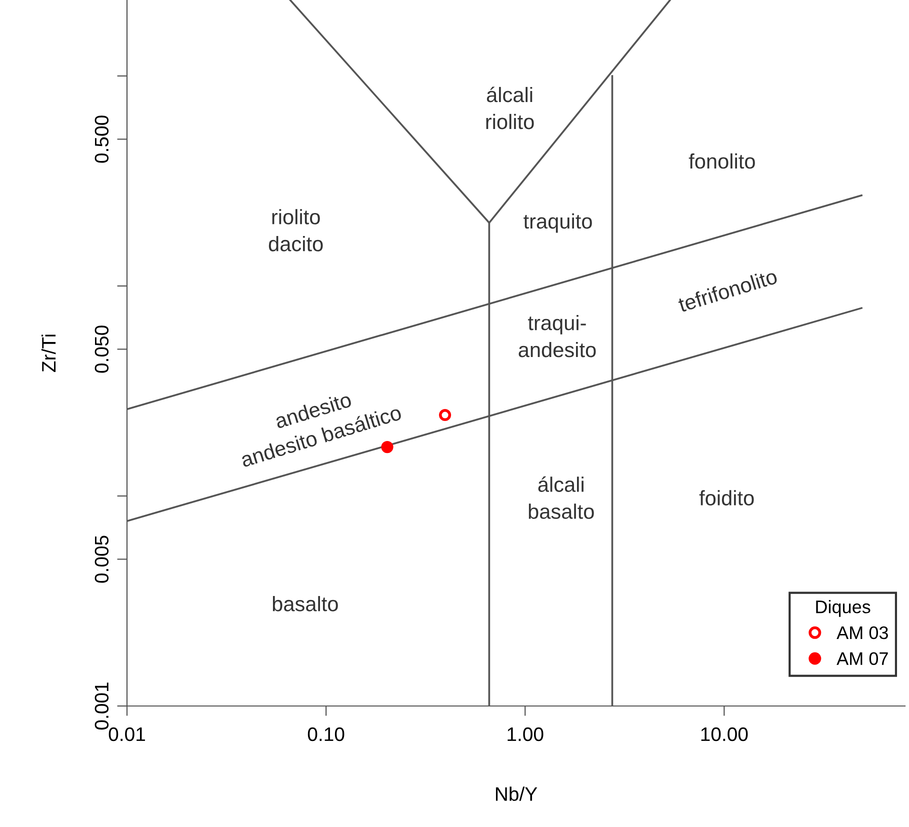  What do you see at coordinates (726, 498) in the screenshot?
I see `annotation: foidito` at bounding box center [726, 498].